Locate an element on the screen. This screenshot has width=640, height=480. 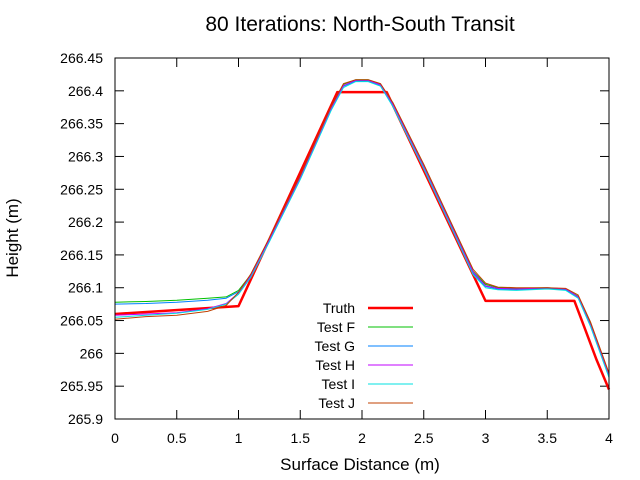
legend-label-test-g: Test G is located at coordinates (335, 346).